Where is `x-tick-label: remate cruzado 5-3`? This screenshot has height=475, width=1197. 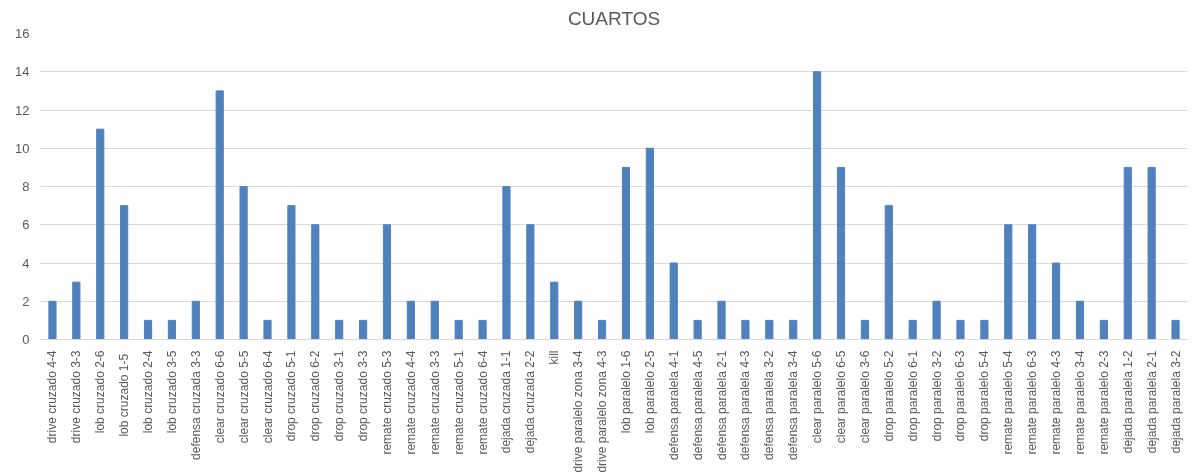
x-tick-label: remate cruzado 5-3 is located at coordinates (386, 402).